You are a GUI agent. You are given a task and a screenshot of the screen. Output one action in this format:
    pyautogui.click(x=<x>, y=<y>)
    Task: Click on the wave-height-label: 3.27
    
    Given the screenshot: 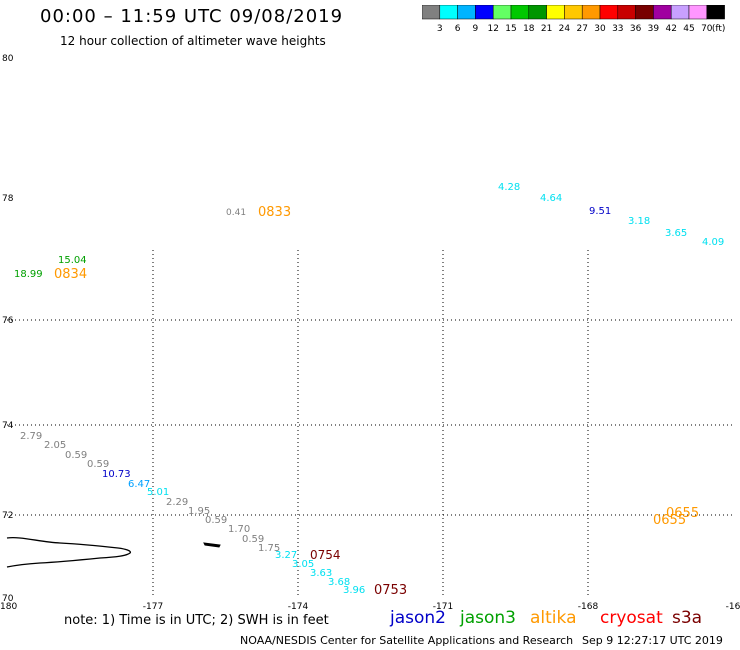 What is the action you would take?
    pyautogui.click(x=286, y=555)
    